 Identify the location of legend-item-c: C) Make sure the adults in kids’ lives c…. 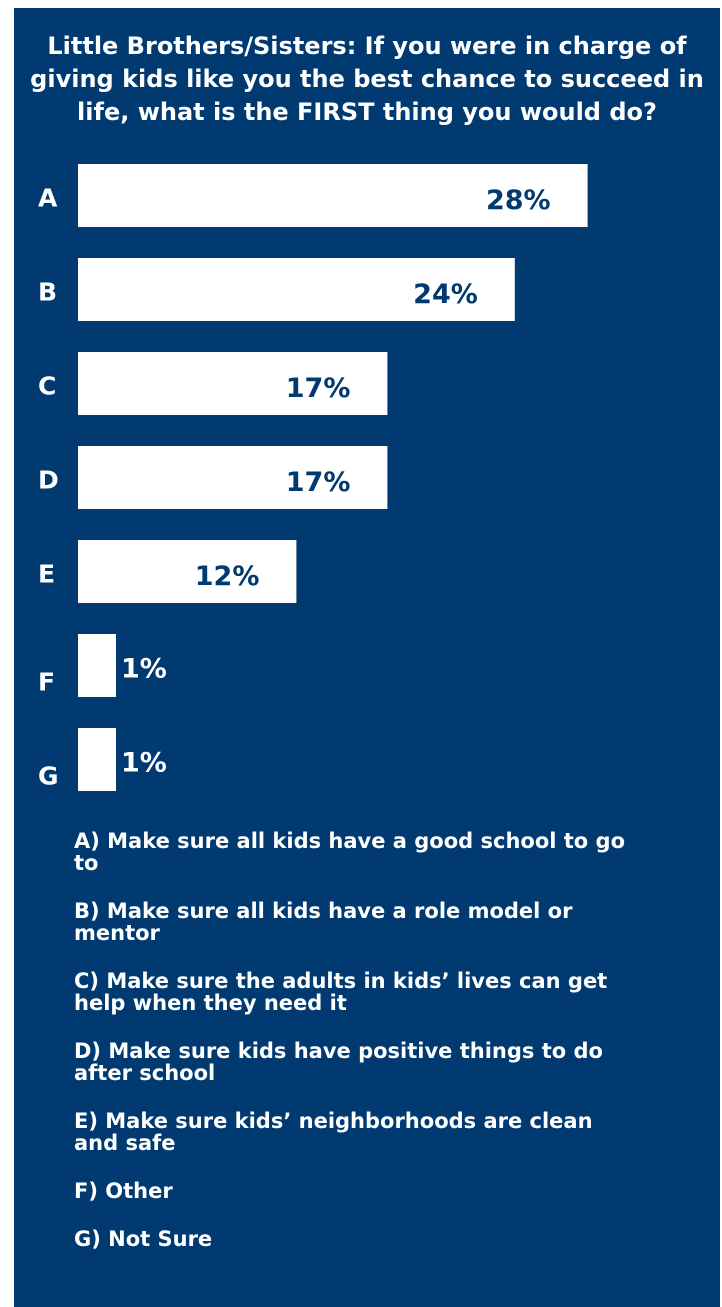
(341, 992).